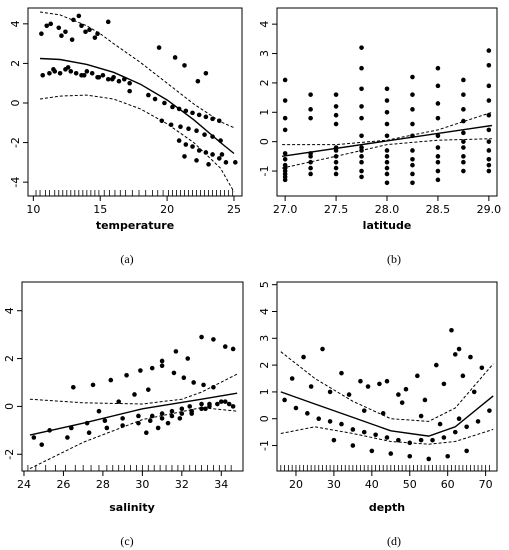 The width and height of the screenshot is (509, 550). I want to click on y-tick-label-a-0: -4, so click(15, 182).